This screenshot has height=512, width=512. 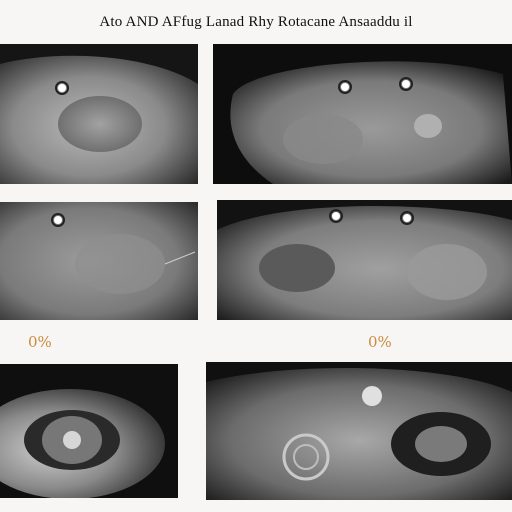 What do you see at coordinates (40, 342) in the screenshot?
I see `percent-label-left: 0%` at bounding box center [40, 342].